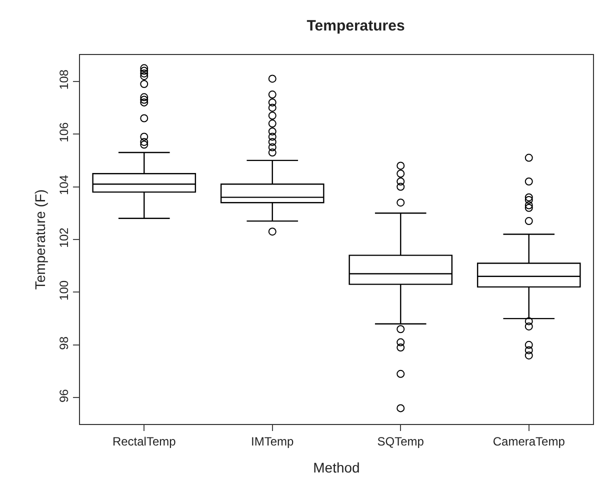 This screenshot has width=603, height=504. What do you see at coordinates (64, 79) in the screenshot?
I see `y-tick-label: 108` at bounding box center [64, 79].